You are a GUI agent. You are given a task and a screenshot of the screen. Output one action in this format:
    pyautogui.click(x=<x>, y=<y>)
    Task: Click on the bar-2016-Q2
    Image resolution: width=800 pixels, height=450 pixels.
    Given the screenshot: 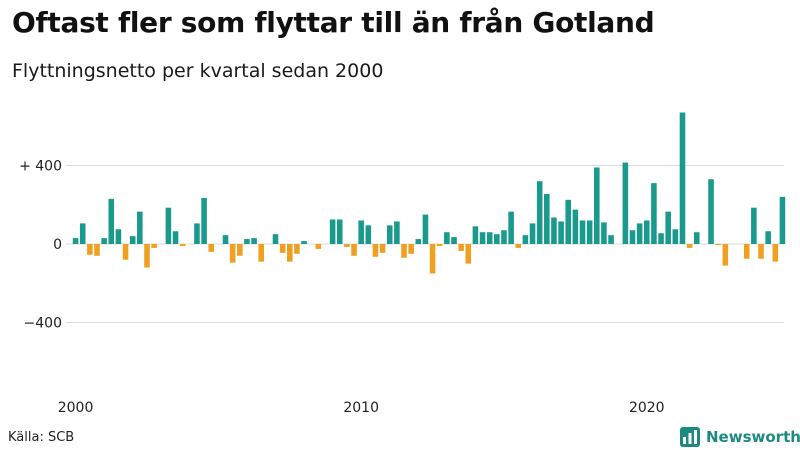 What is the action you would take?
    pyautogui.click(x=539, y=212)
    